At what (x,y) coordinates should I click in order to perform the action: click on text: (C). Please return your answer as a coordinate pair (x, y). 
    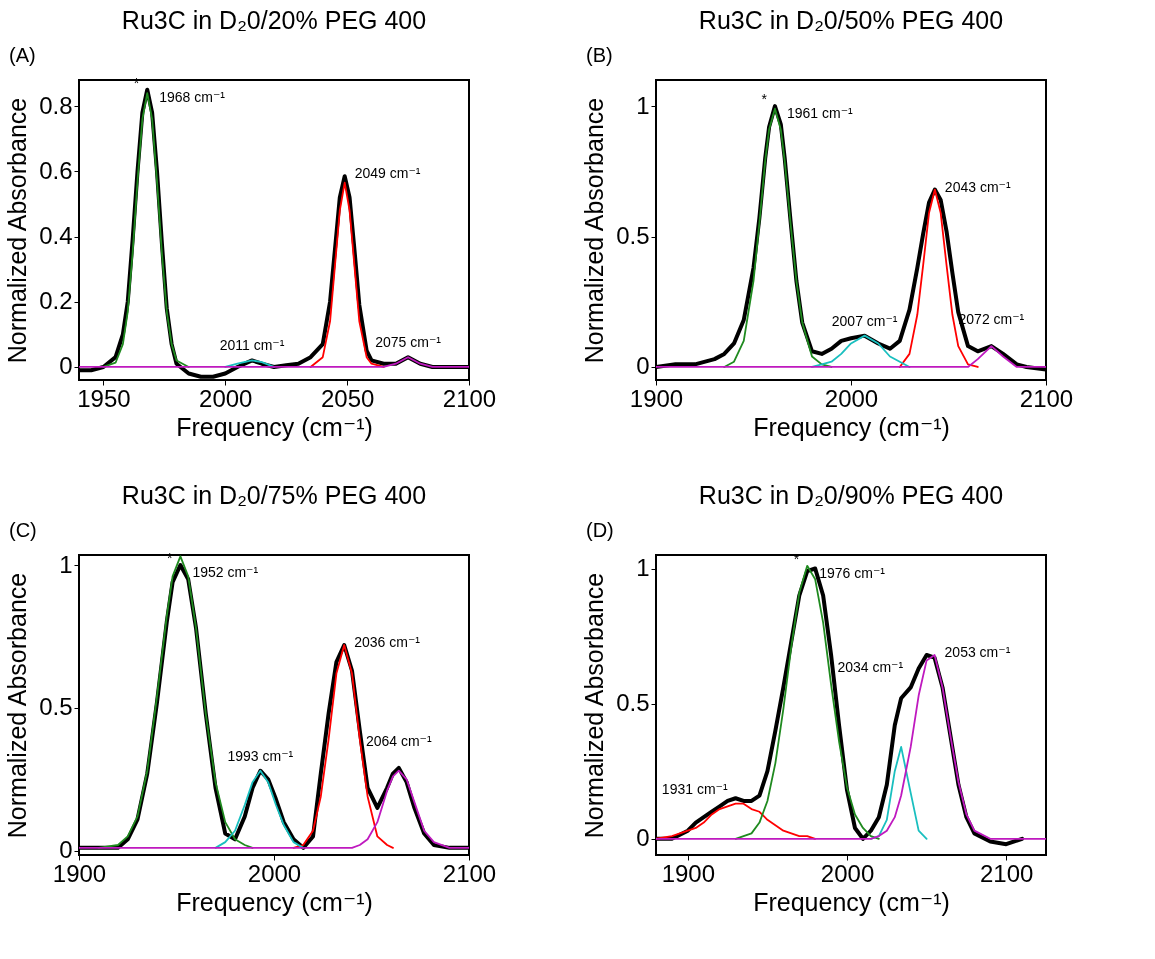
    Looking at the image, I should click on (23, 530).